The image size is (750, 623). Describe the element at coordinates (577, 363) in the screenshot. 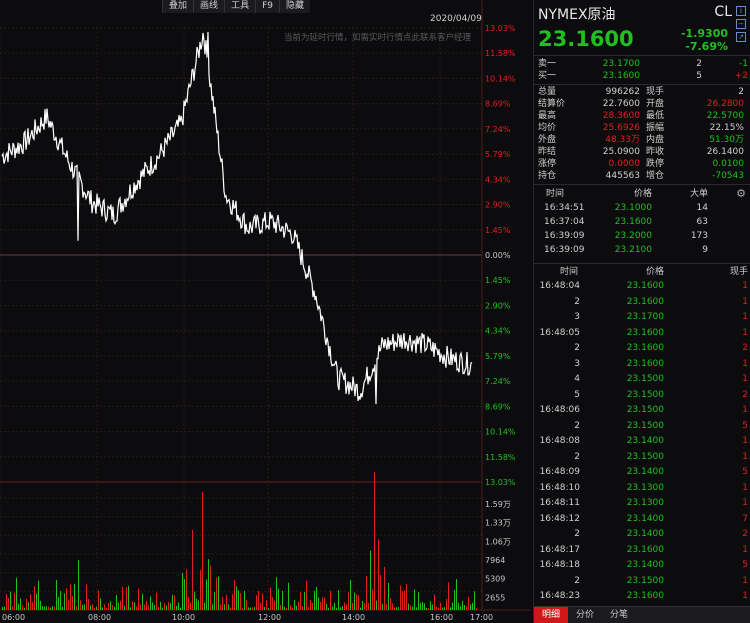

I see `tick-time: 3` at that location.